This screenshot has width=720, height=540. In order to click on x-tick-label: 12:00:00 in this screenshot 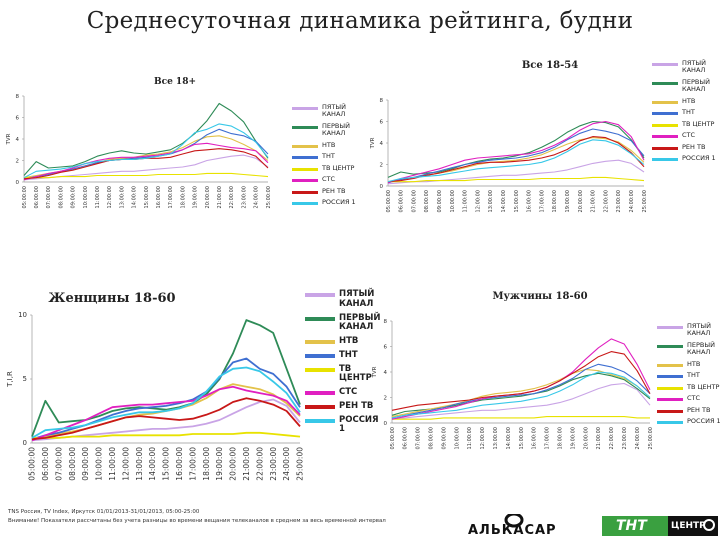, I will do `click(483, 438)`.